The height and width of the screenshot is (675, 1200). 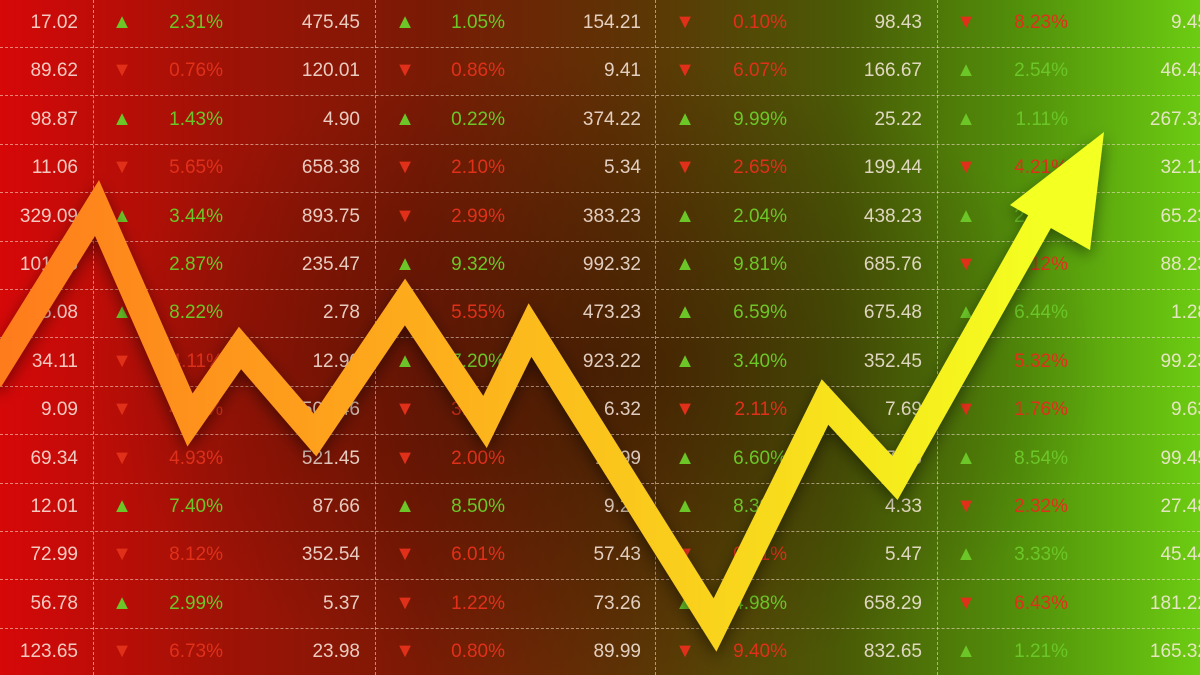 I want to click on price-value: 166.67, so click(x=892, y=71).